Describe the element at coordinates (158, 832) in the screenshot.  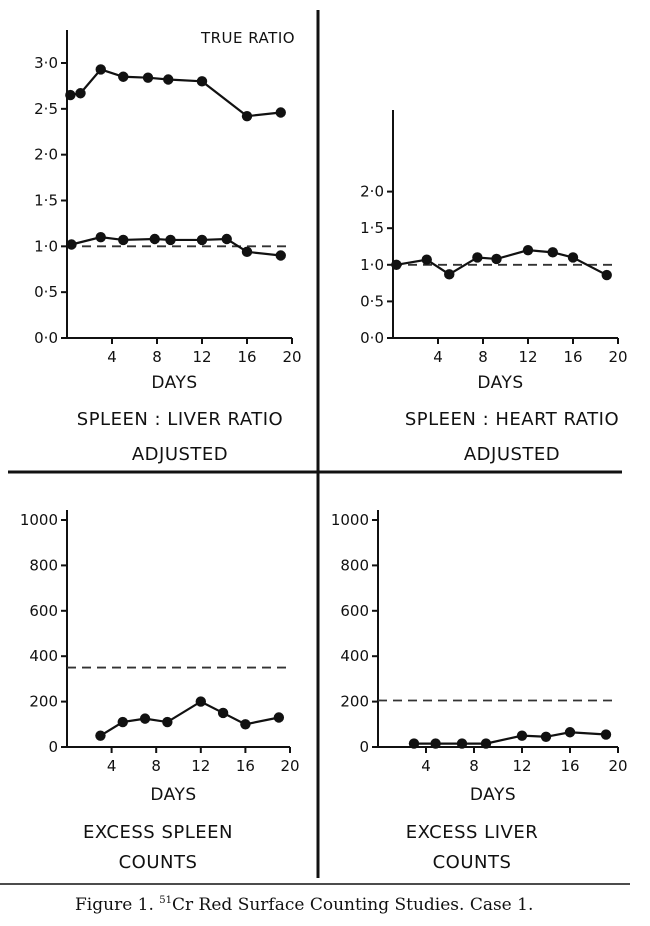
I see `chart-title-line-1: EXCESS SPLEEN` at that location.